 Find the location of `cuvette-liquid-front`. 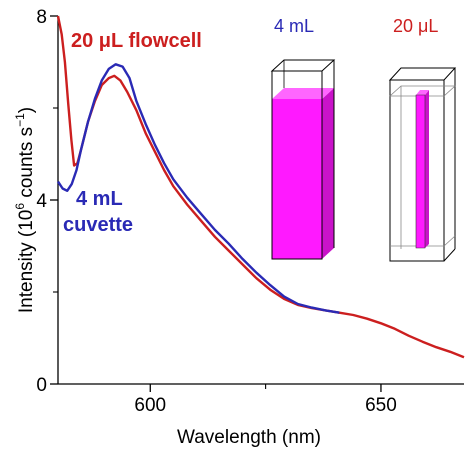

cuvette-liquid-front is located at coordinates (297, 179).